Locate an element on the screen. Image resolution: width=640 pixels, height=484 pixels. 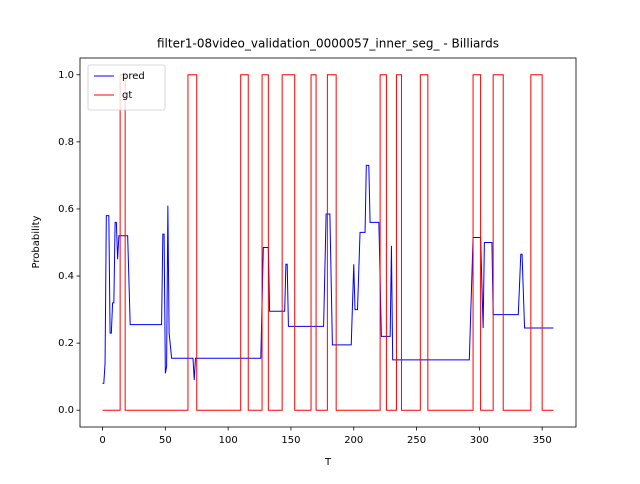
x-tick-label: 0 is located at coordinates (102, 440).